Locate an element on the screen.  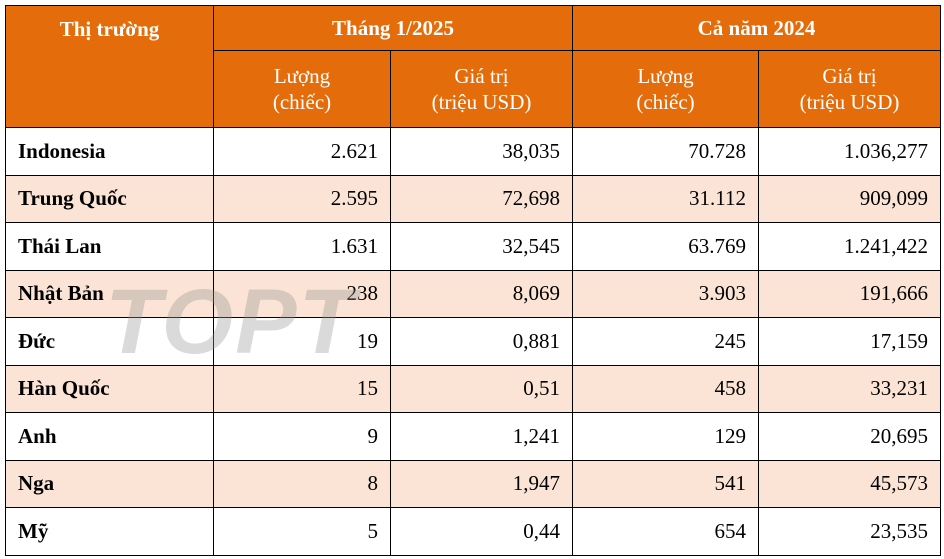
market-cell: Indonesia is located at coordinates (109, 151).